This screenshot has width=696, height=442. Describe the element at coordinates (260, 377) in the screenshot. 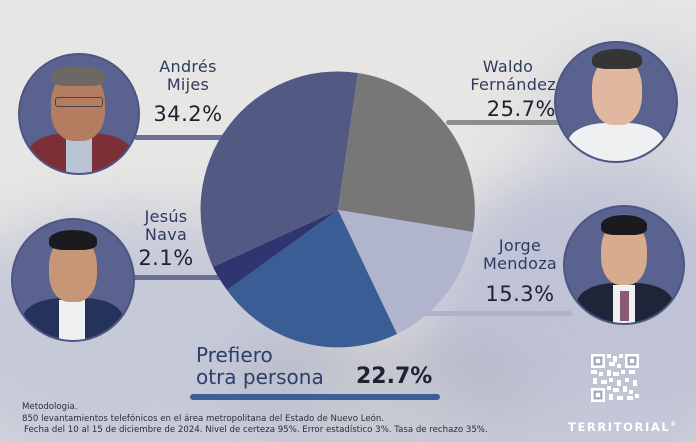

I see `other-line-2: otra persona` at that location.